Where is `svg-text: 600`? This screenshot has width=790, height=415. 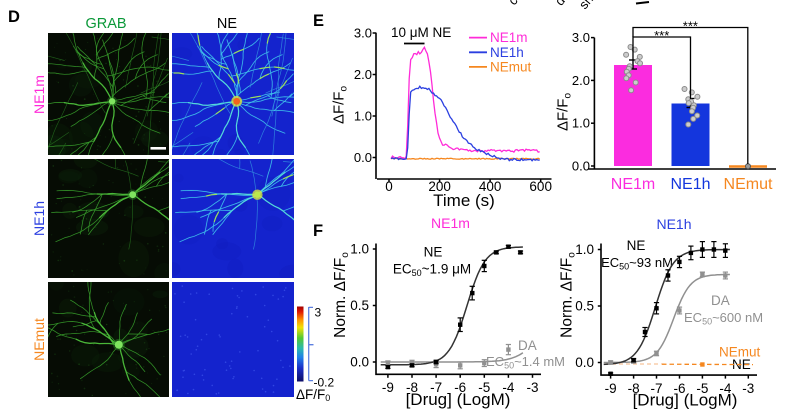
svg-text: 600 is located at coordinates (540, 186).